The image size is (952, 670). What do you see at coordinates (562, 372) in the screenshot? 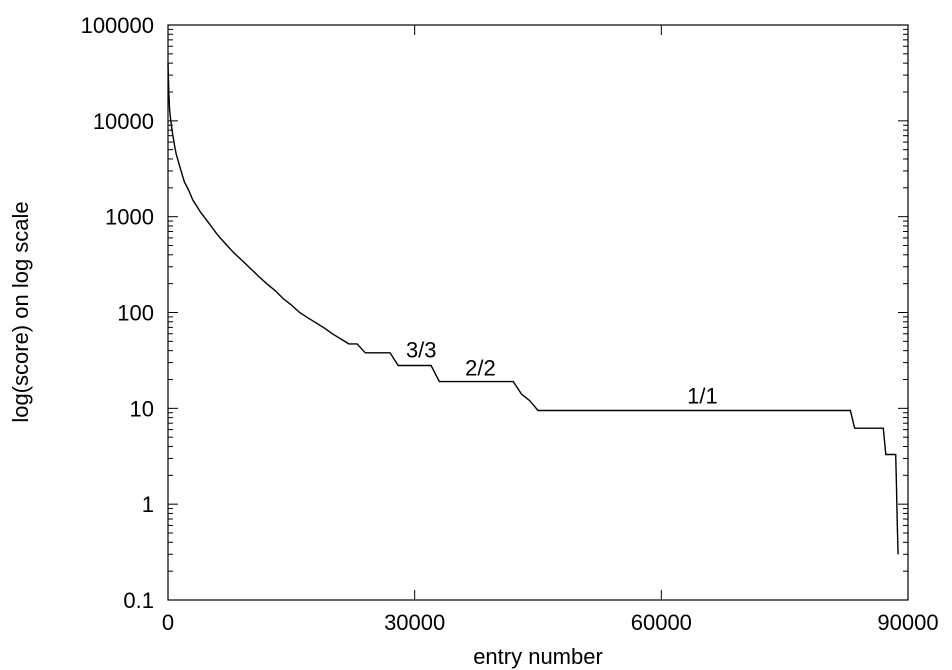
I see `annotations: 3/3 2/2 1/1` at bounding box center [562, 372].